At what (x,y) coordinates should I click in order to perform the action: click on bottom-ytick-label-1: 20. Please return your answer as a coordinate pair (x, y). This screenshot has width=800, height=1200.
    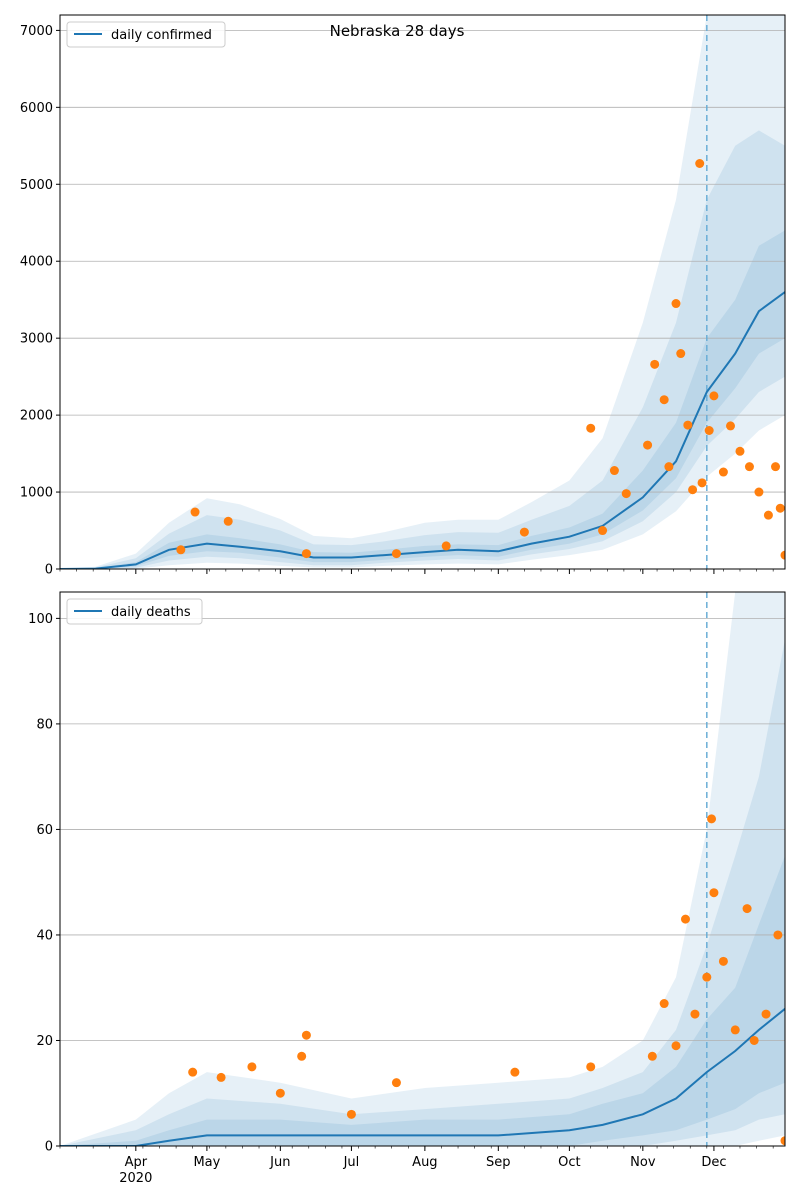
    Looking at the image, I should click on (44, 1041).